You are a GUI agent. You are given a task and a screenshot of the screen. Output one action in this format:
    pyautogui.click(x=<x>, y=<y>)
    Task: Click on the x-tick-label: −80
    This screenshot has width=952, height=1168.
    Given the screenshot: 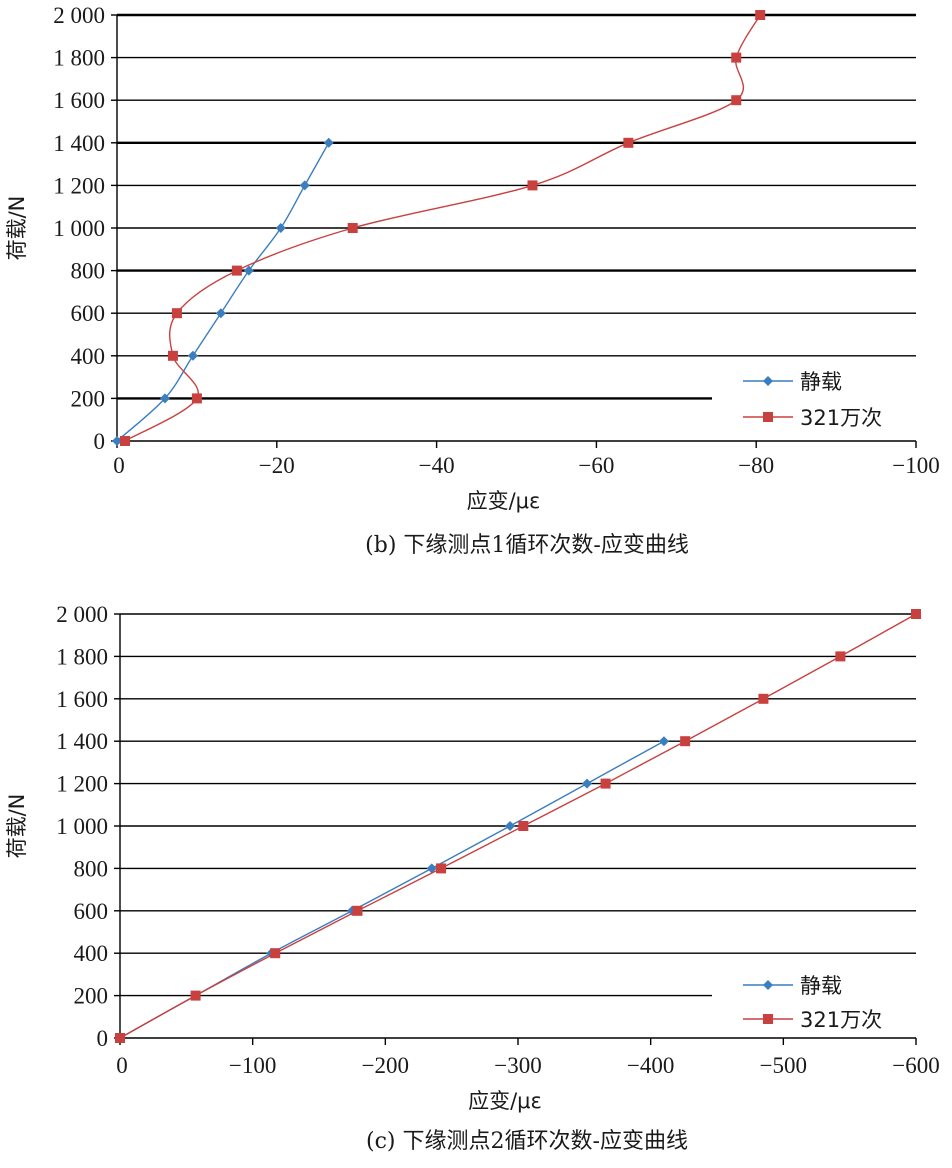 What is the action you would take?
    pyautogui.click(x=756, y=465)
    